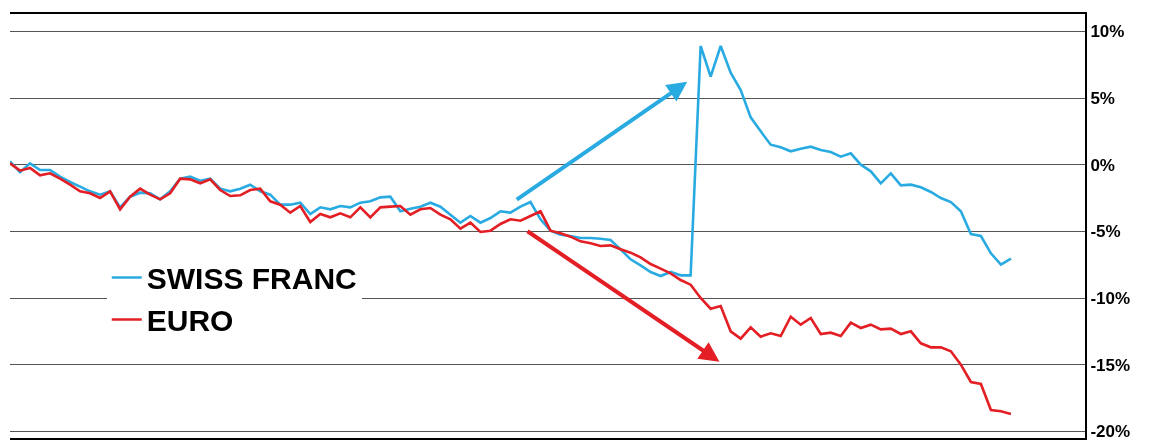 This screenshot has width=1151, height=445. I want to click on legend-label: EURO, so click(190, 321).